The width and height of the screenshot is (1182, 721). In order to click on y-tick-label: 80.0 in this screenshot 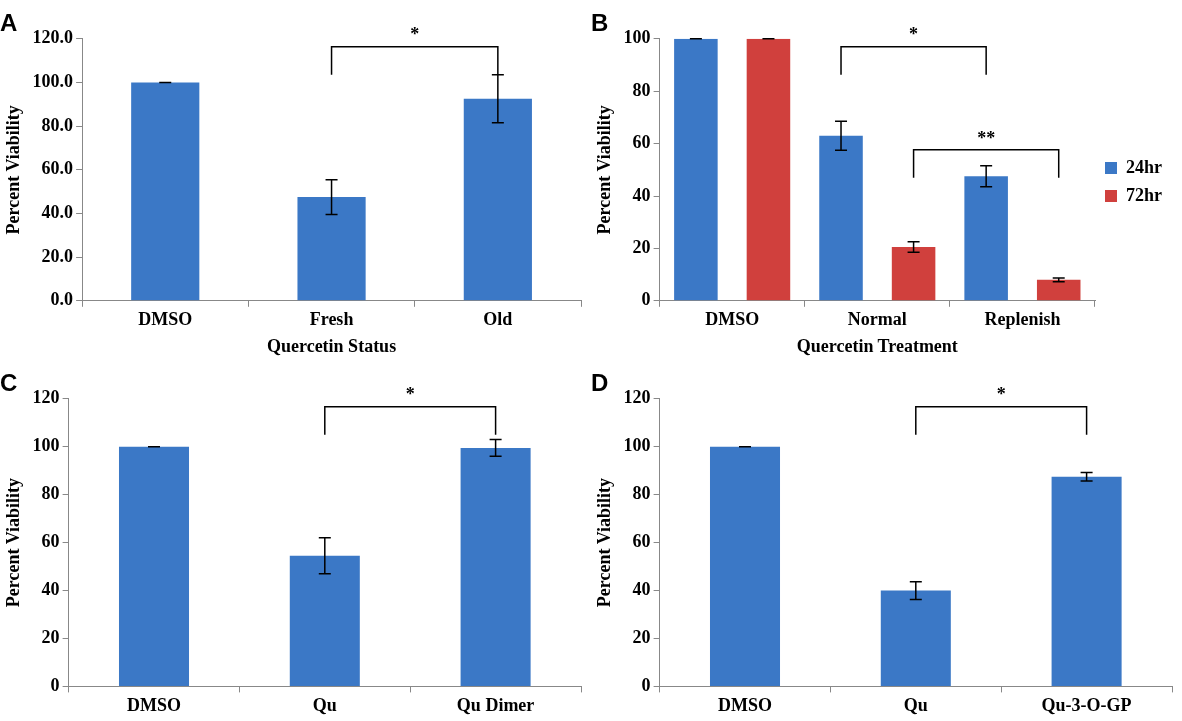, I will do `click(57, 124)`.